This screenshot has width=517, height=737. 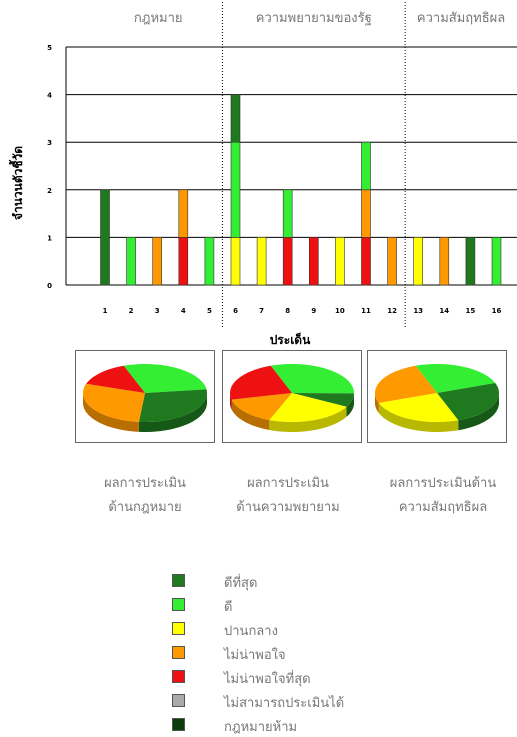 I want to click on x-tick-label-15: 15, so click(x=471, y=311).